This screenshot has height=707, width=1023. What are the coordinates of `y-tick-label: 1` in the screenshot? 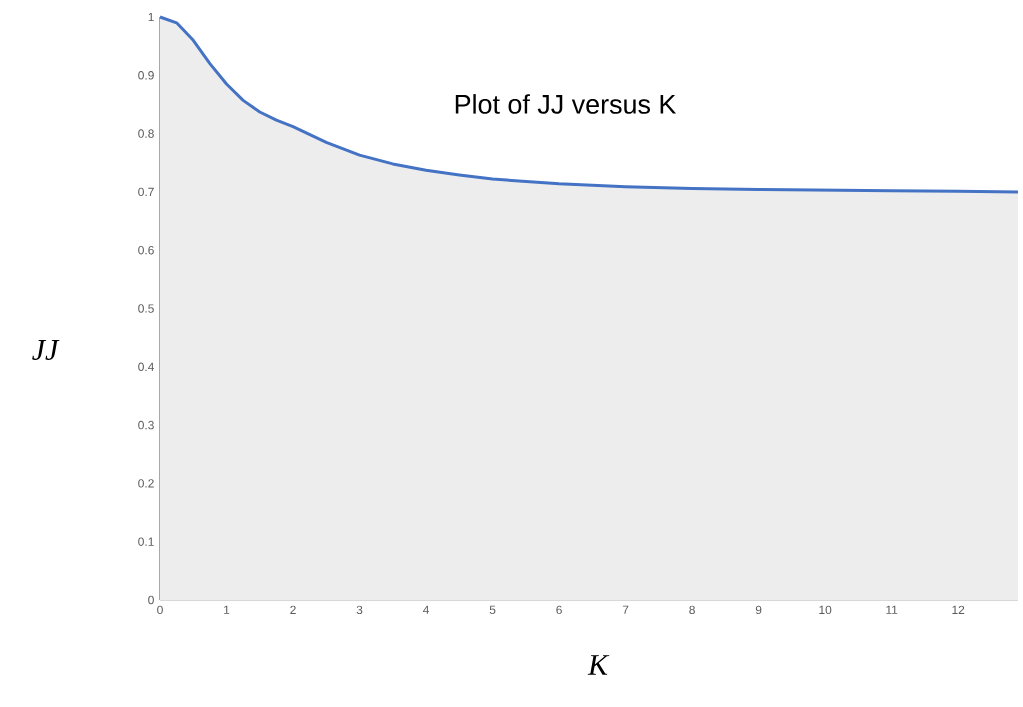 It's located at (151, 17).